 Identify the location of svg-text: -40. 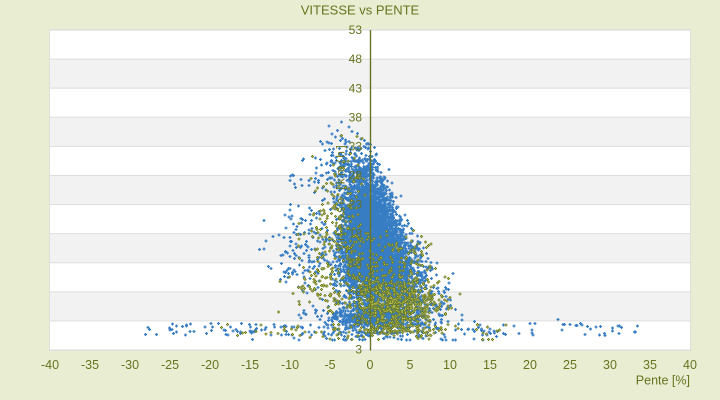
(50, 365).